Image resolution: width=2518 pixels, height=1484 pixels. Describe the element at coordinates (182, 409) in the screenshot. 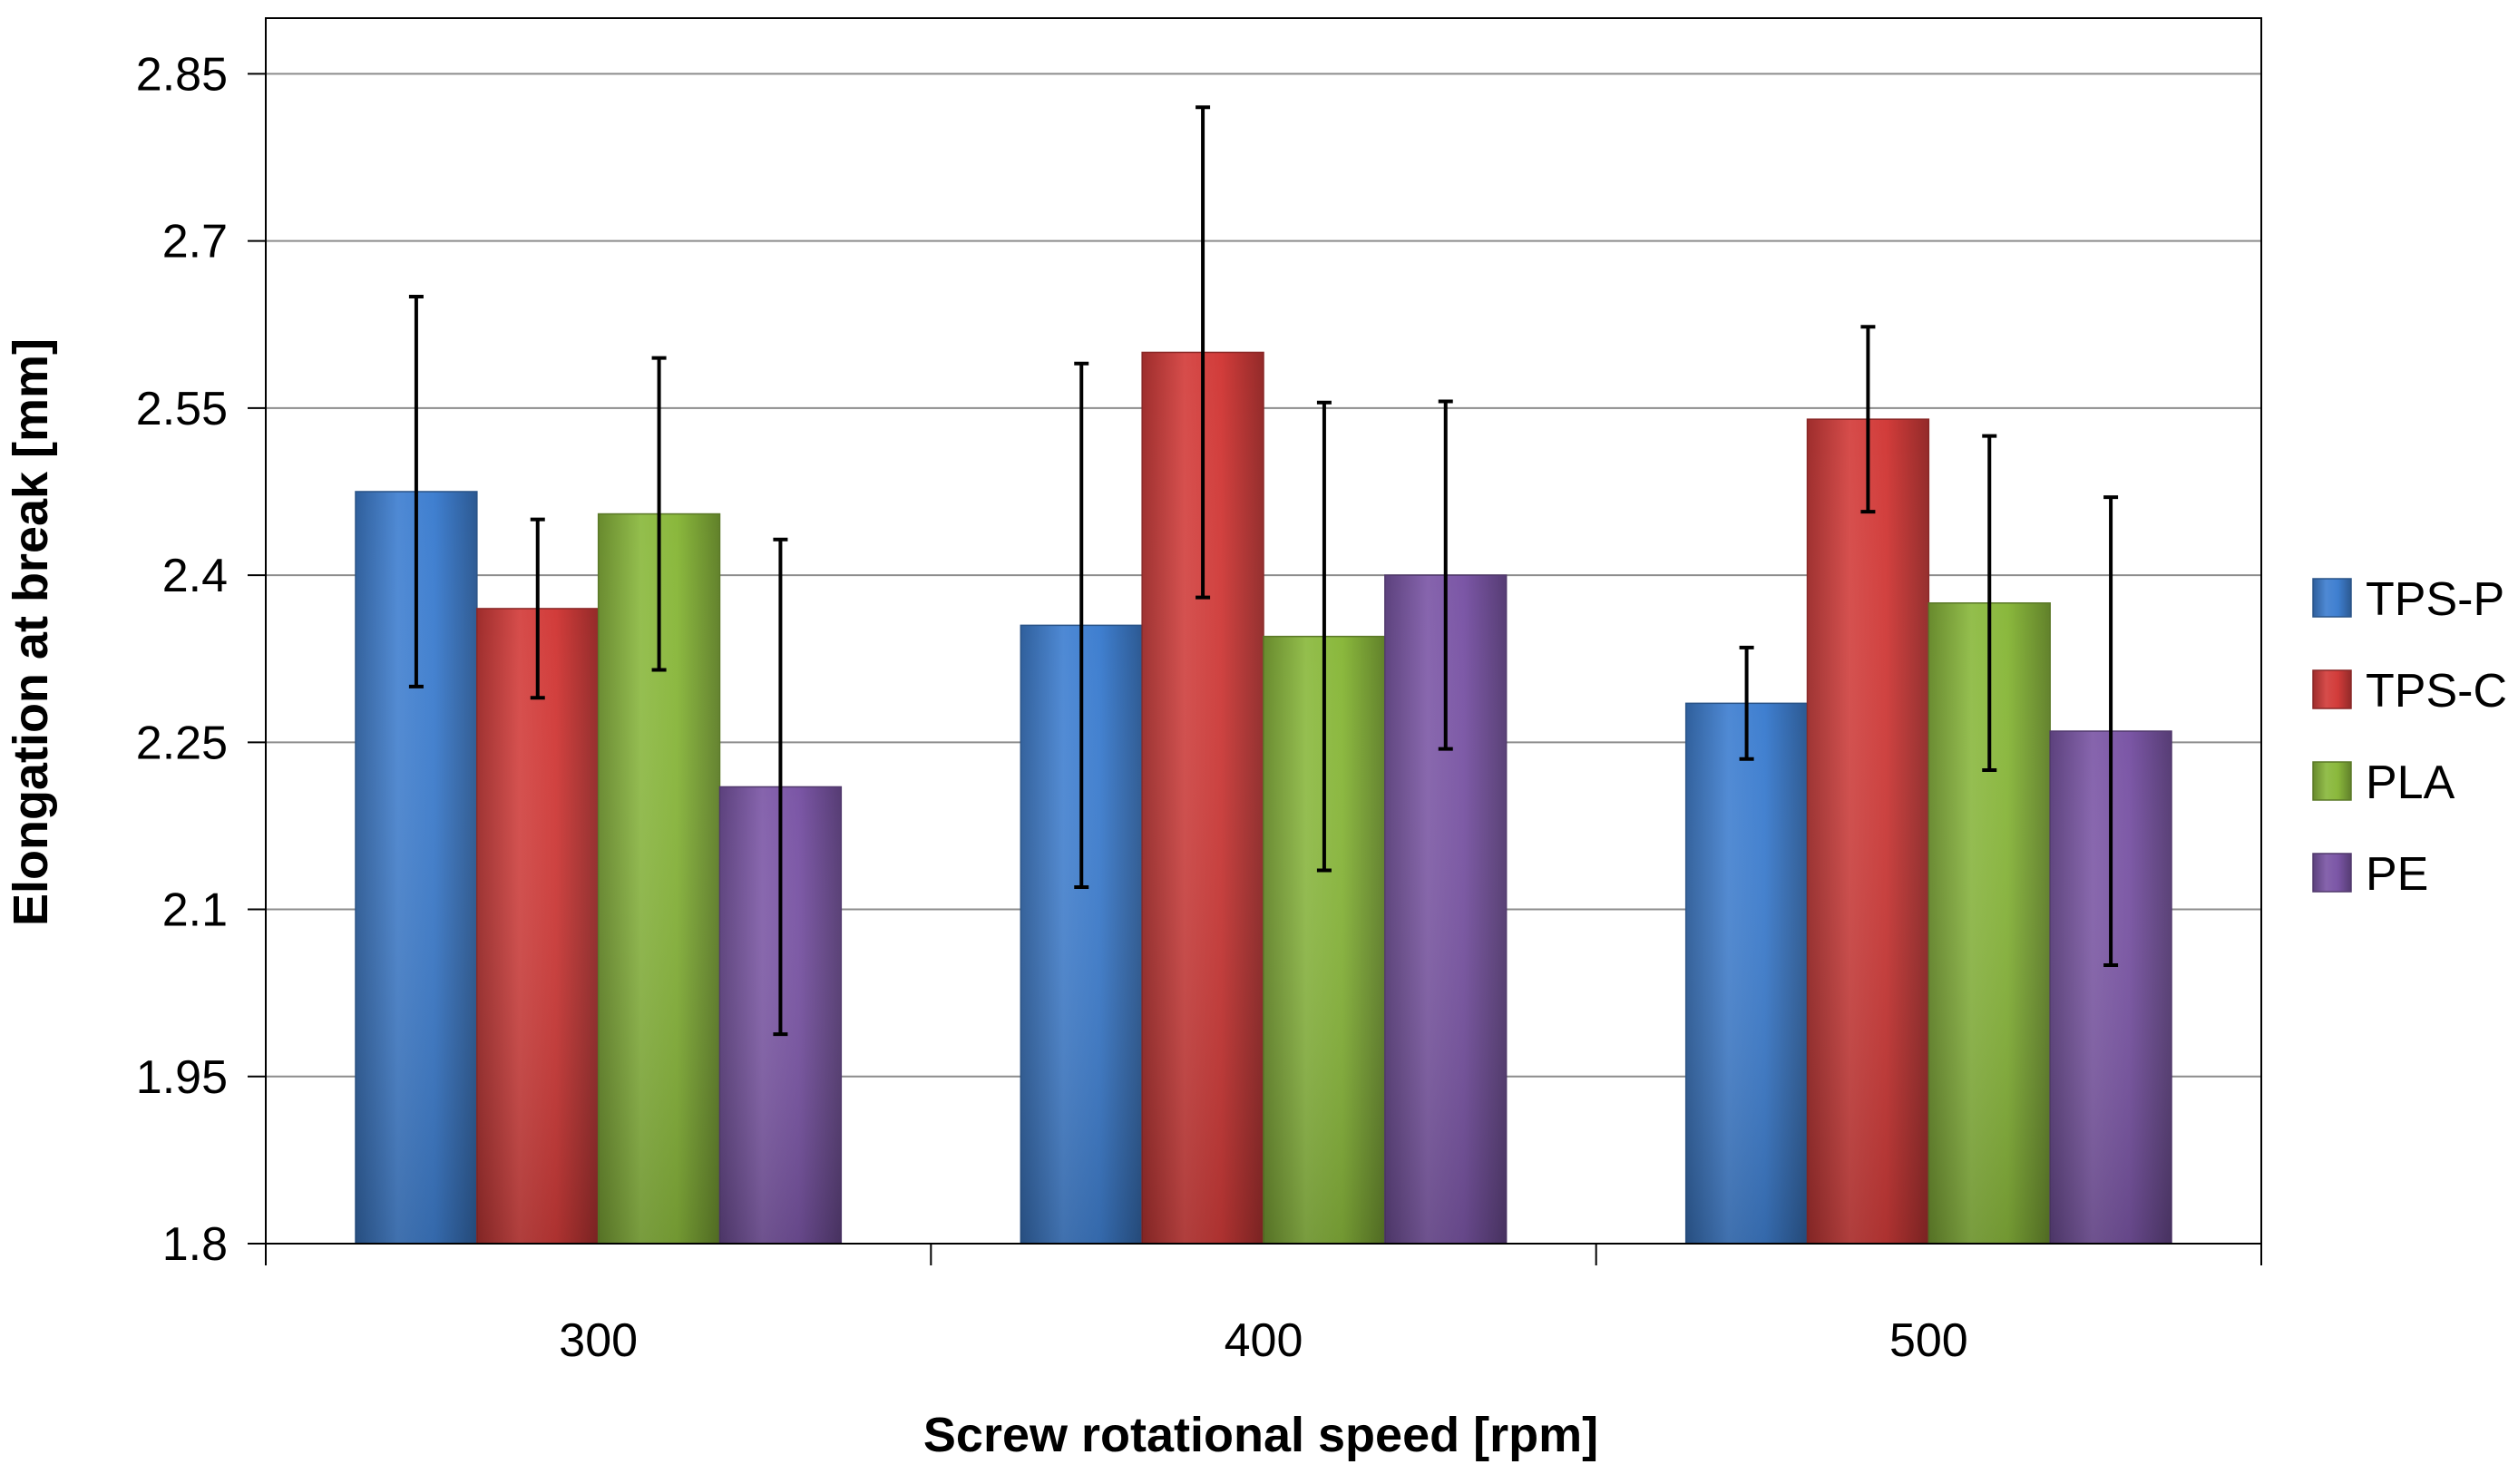

I see `y-tick-label: 2.55` at that location.